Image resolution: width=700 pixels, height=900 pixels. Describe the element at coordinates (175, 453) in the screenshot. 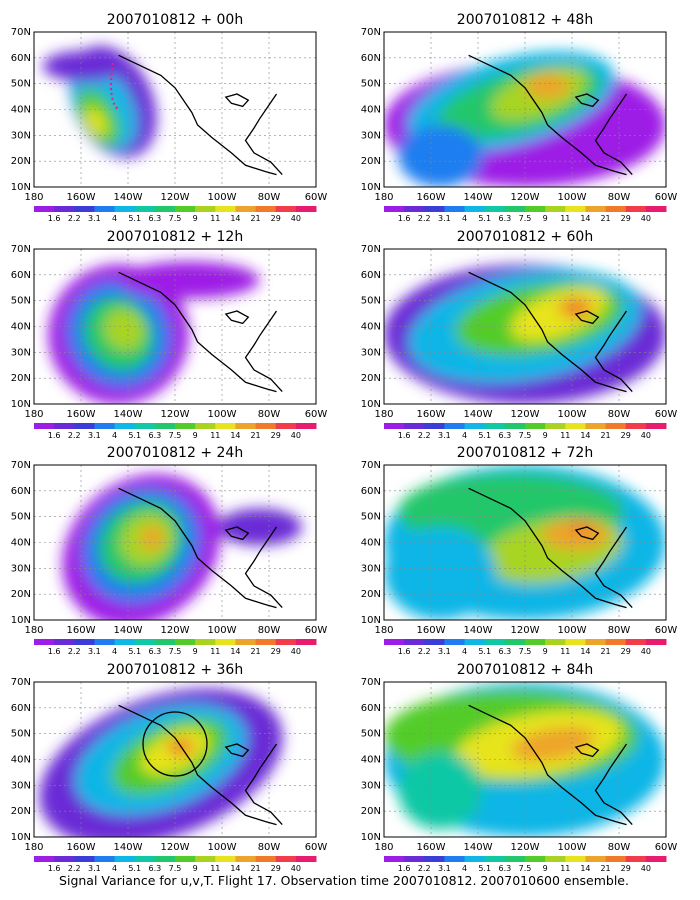

I see `panel-title: 2007010812 + 24h` at that location.